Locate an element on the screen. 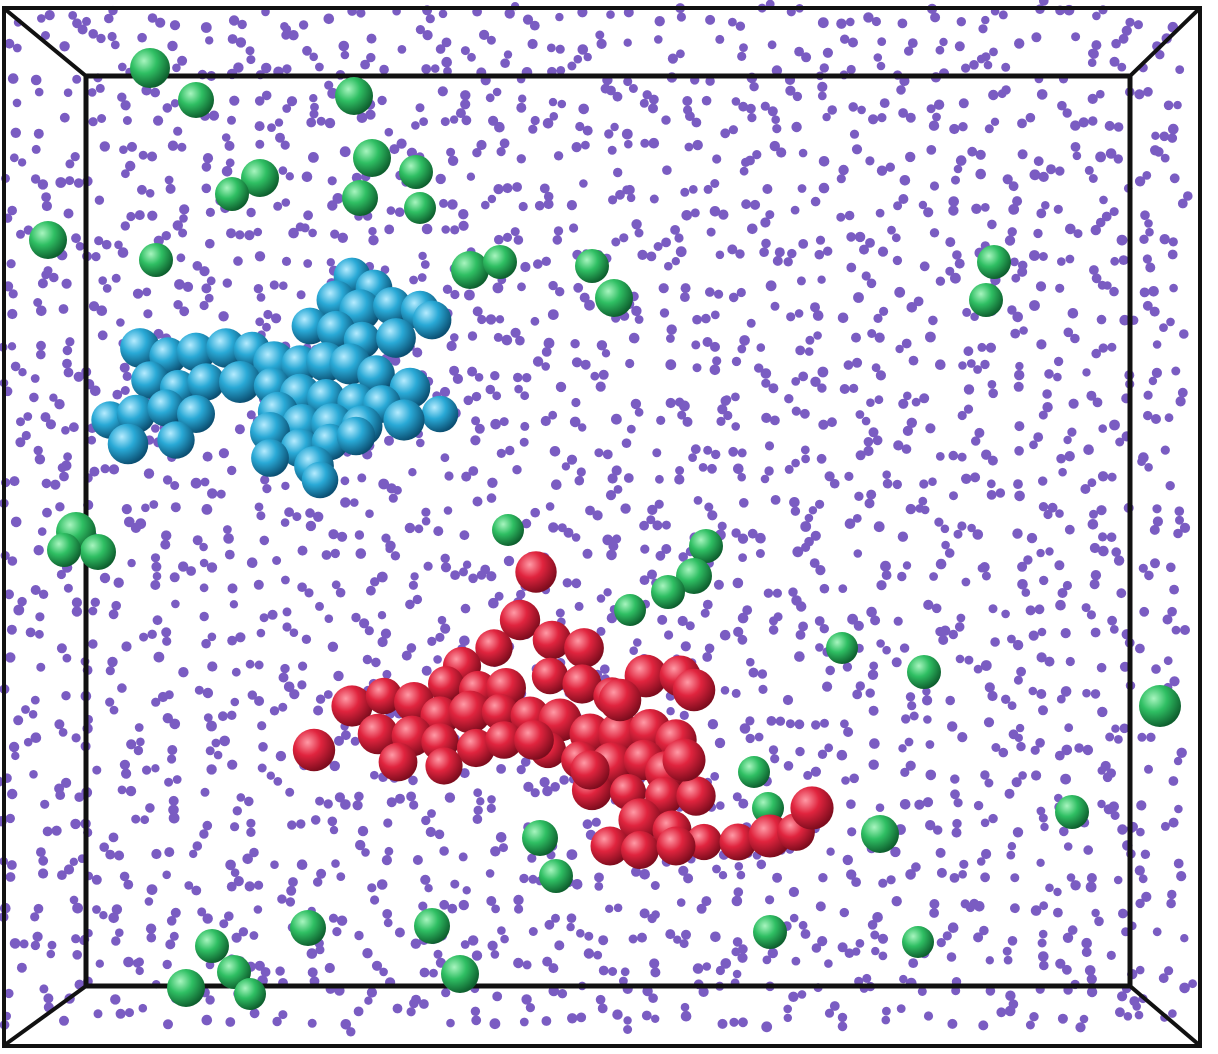 This screenshot has width=1218, height=1054. box-corner-edge is located at coordinates (46, 1015).